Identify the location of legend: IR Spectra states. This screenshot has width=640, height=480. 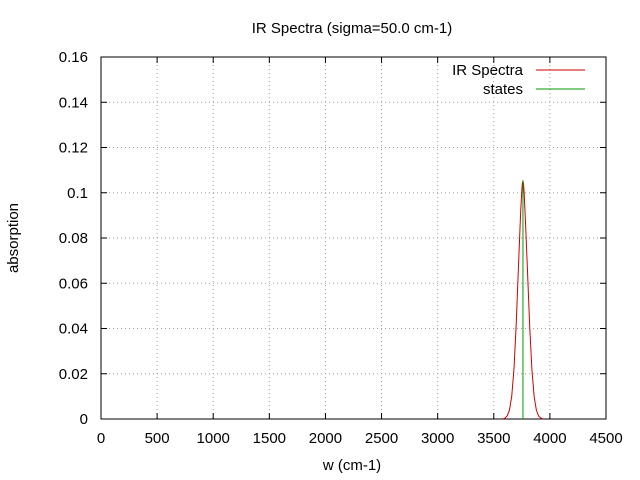
(518, 80).